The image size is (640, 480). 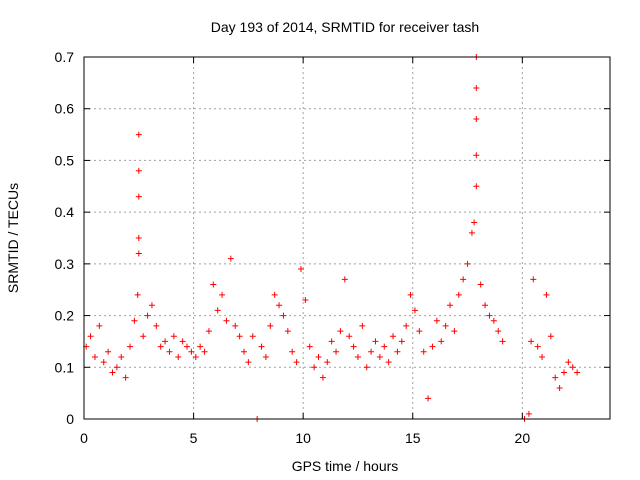 I want to click on y-tick-label: 0.2, so click(x=65, y=316).